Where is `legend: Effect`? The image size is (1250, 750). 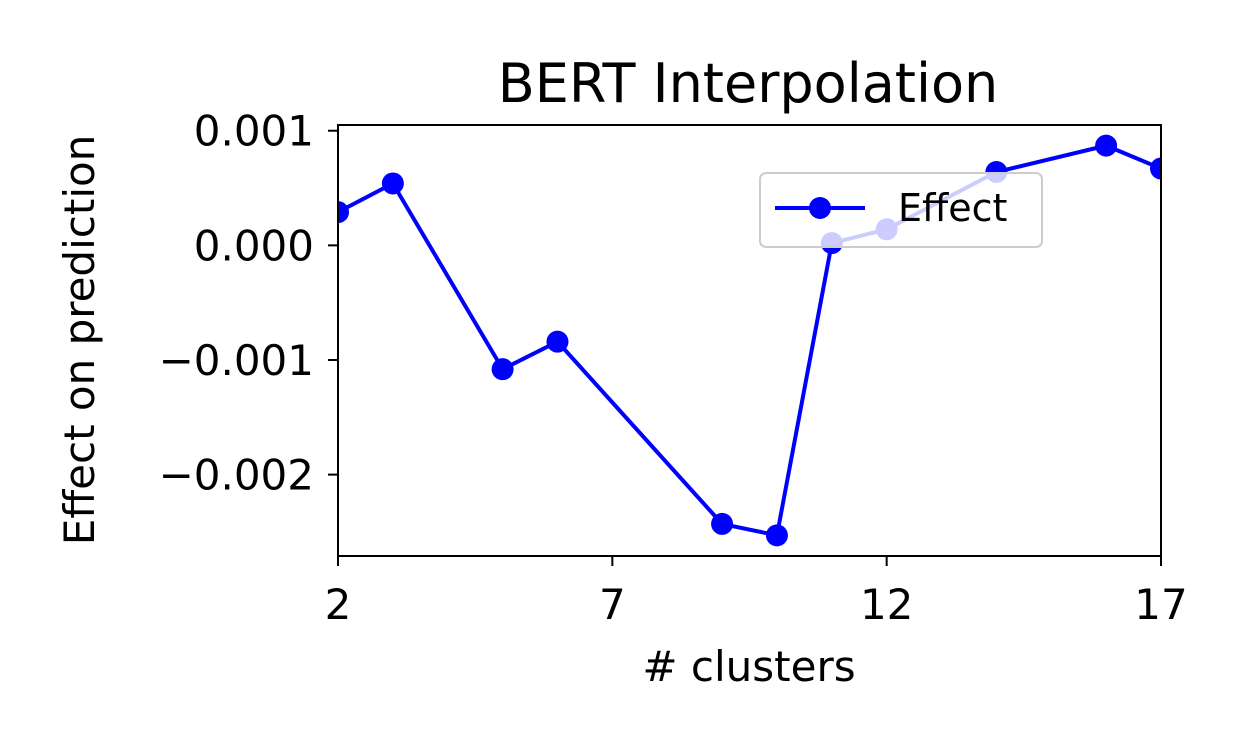 legend: Effect is located at coordinates (901, 210).